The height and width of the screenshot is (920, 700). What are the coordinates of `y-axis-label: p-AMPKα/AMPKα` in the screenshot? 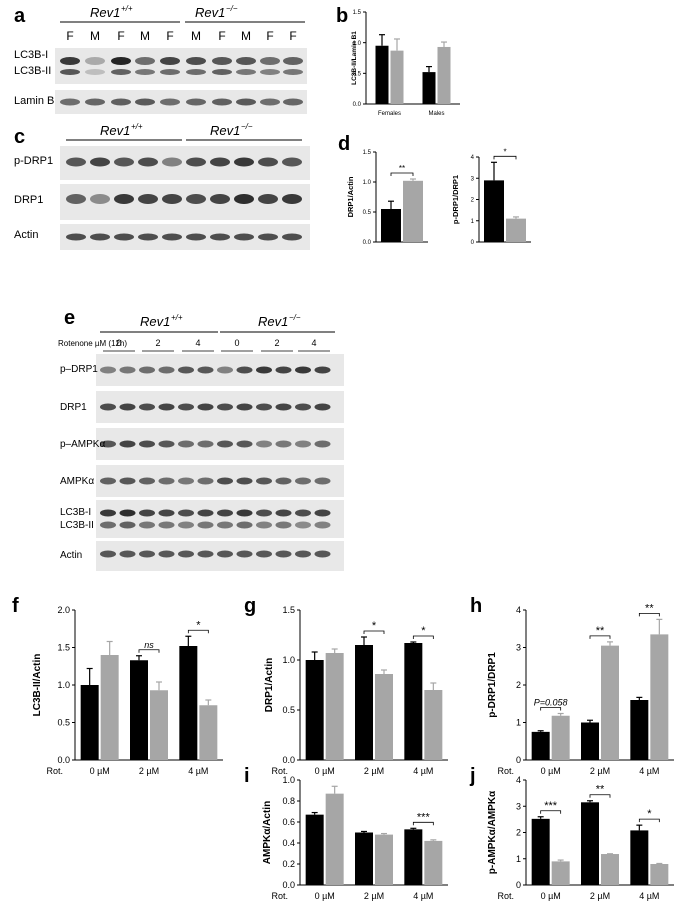 It's located at (492, 832).